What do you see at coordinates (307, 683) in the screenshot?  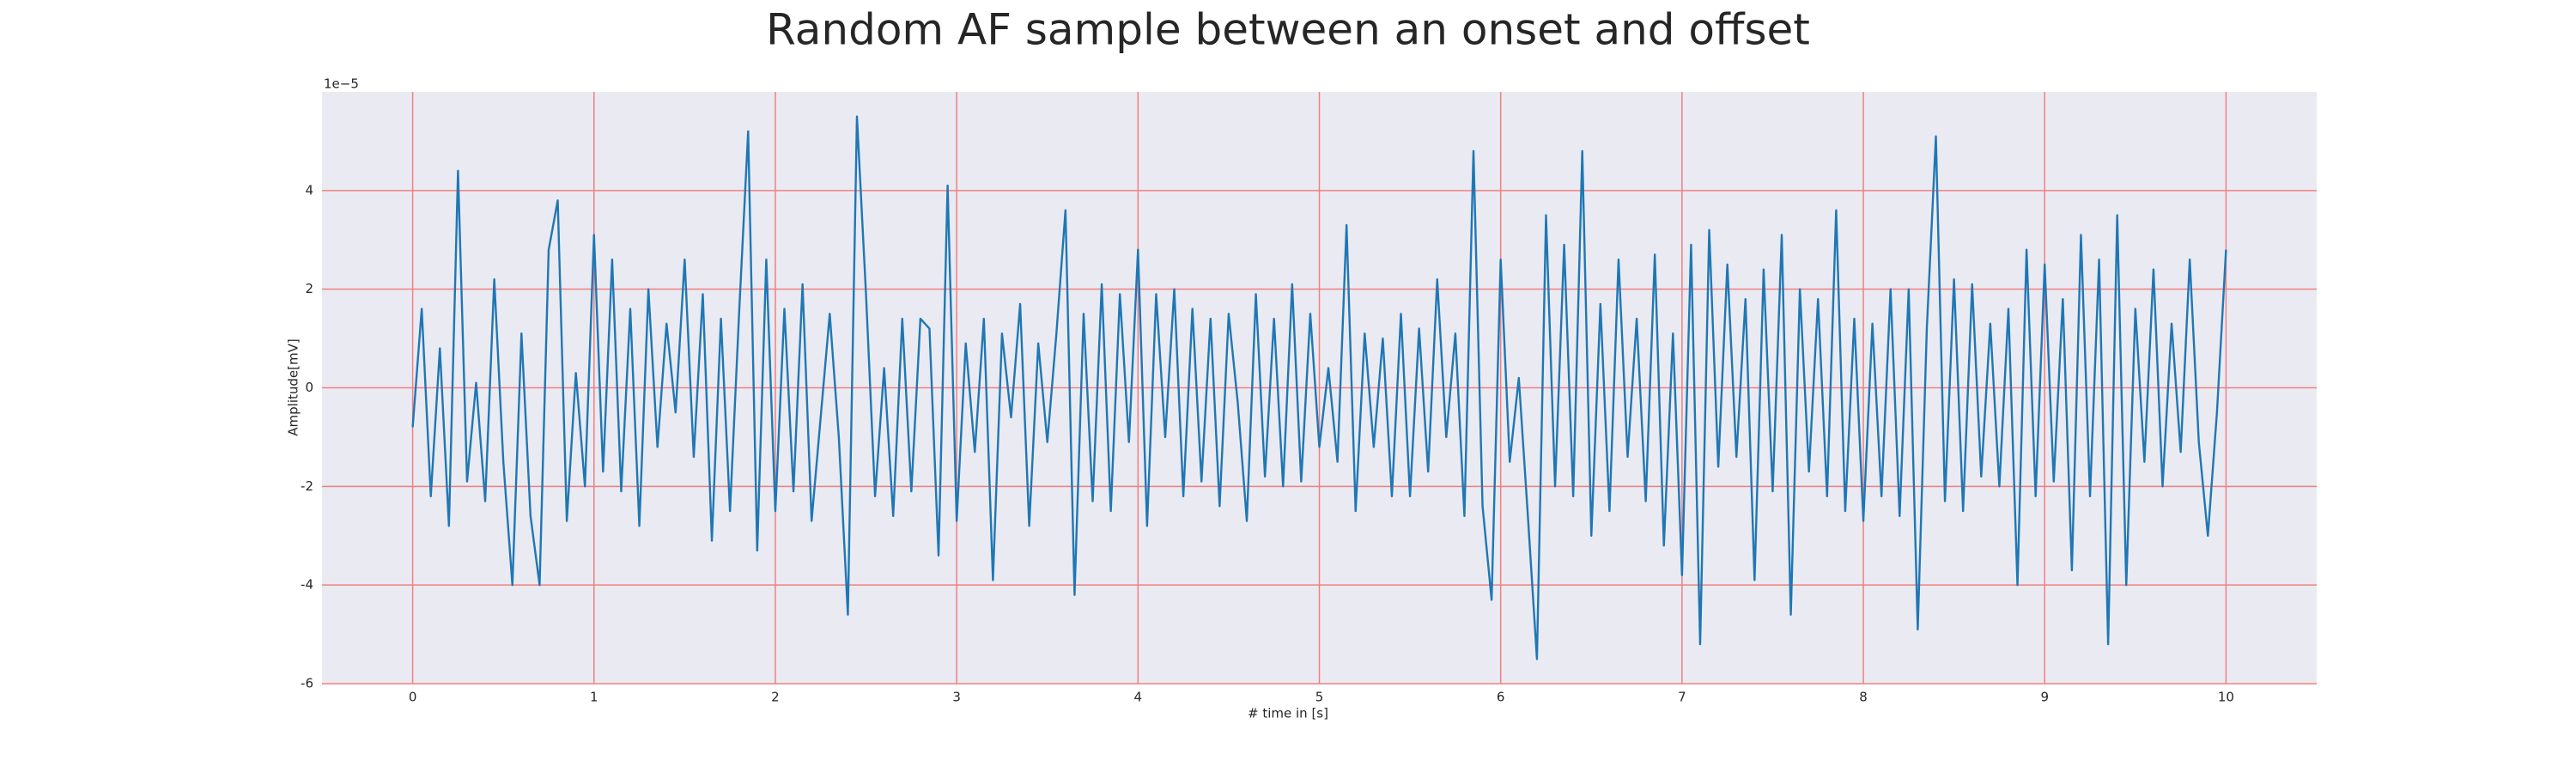 I see `y-tick-label: -6` at bounding box center [307, 683].